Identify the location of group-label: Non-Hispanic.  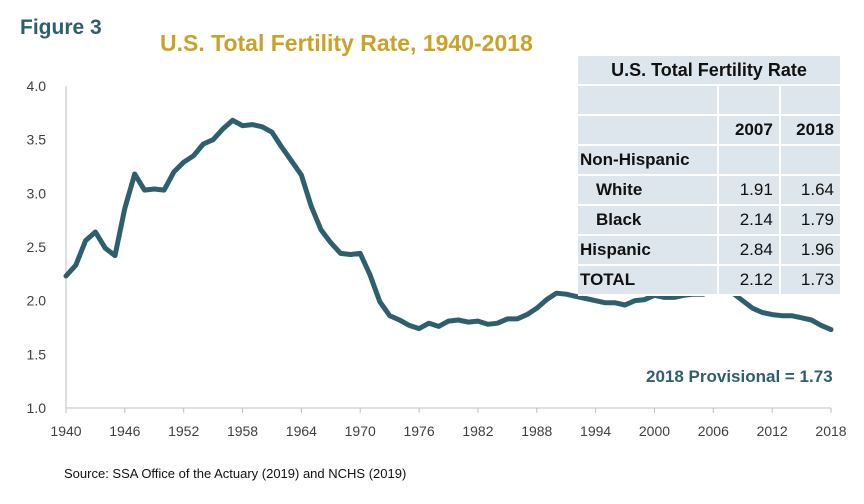
(648, 160).